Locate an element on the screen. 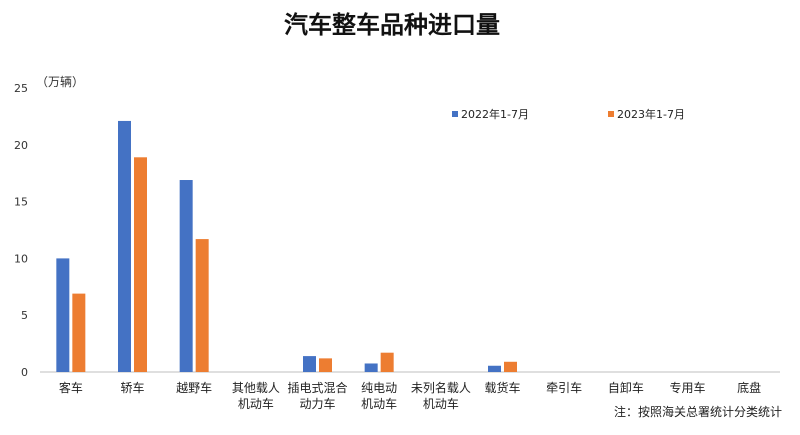 The height and width of the screenshot is (435, 800). x-tick-label: 纯电动 is located at coordinates (379, 388).